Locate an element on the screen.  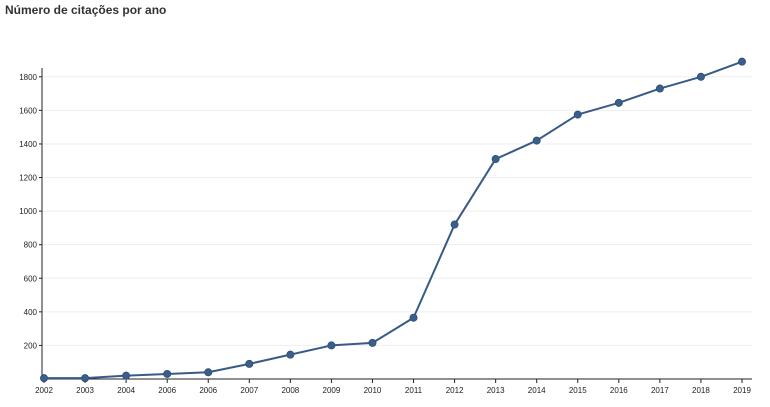
x-tick-label-6: 2008 is located at coordinates (290, 390).